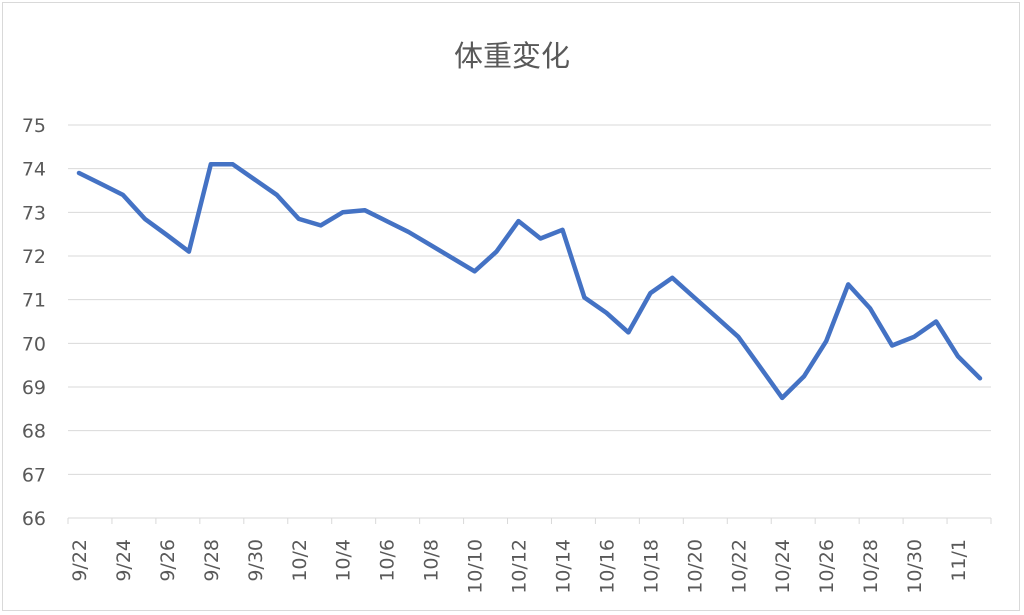  What do you see at coordinates (512, 56) in the screenshot?
I see `chart-title: 体重変化` at bounding box center [512, 56].